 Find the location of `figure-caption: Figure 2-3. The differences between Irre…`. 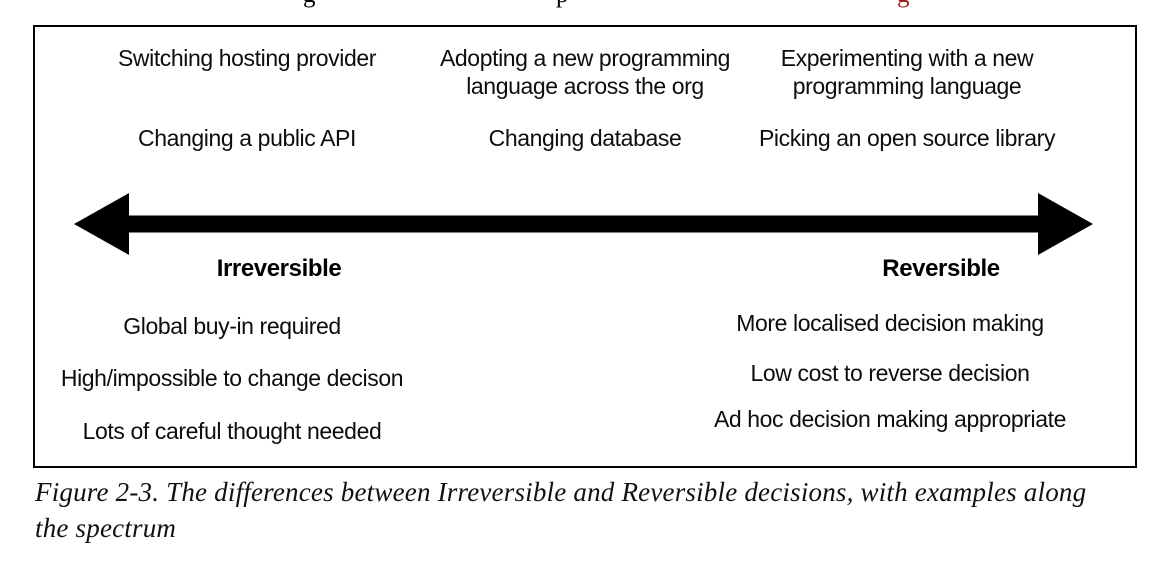

figure-caption: Figure 2-3. The differences between Irre… is located at coordinates (561, 510).